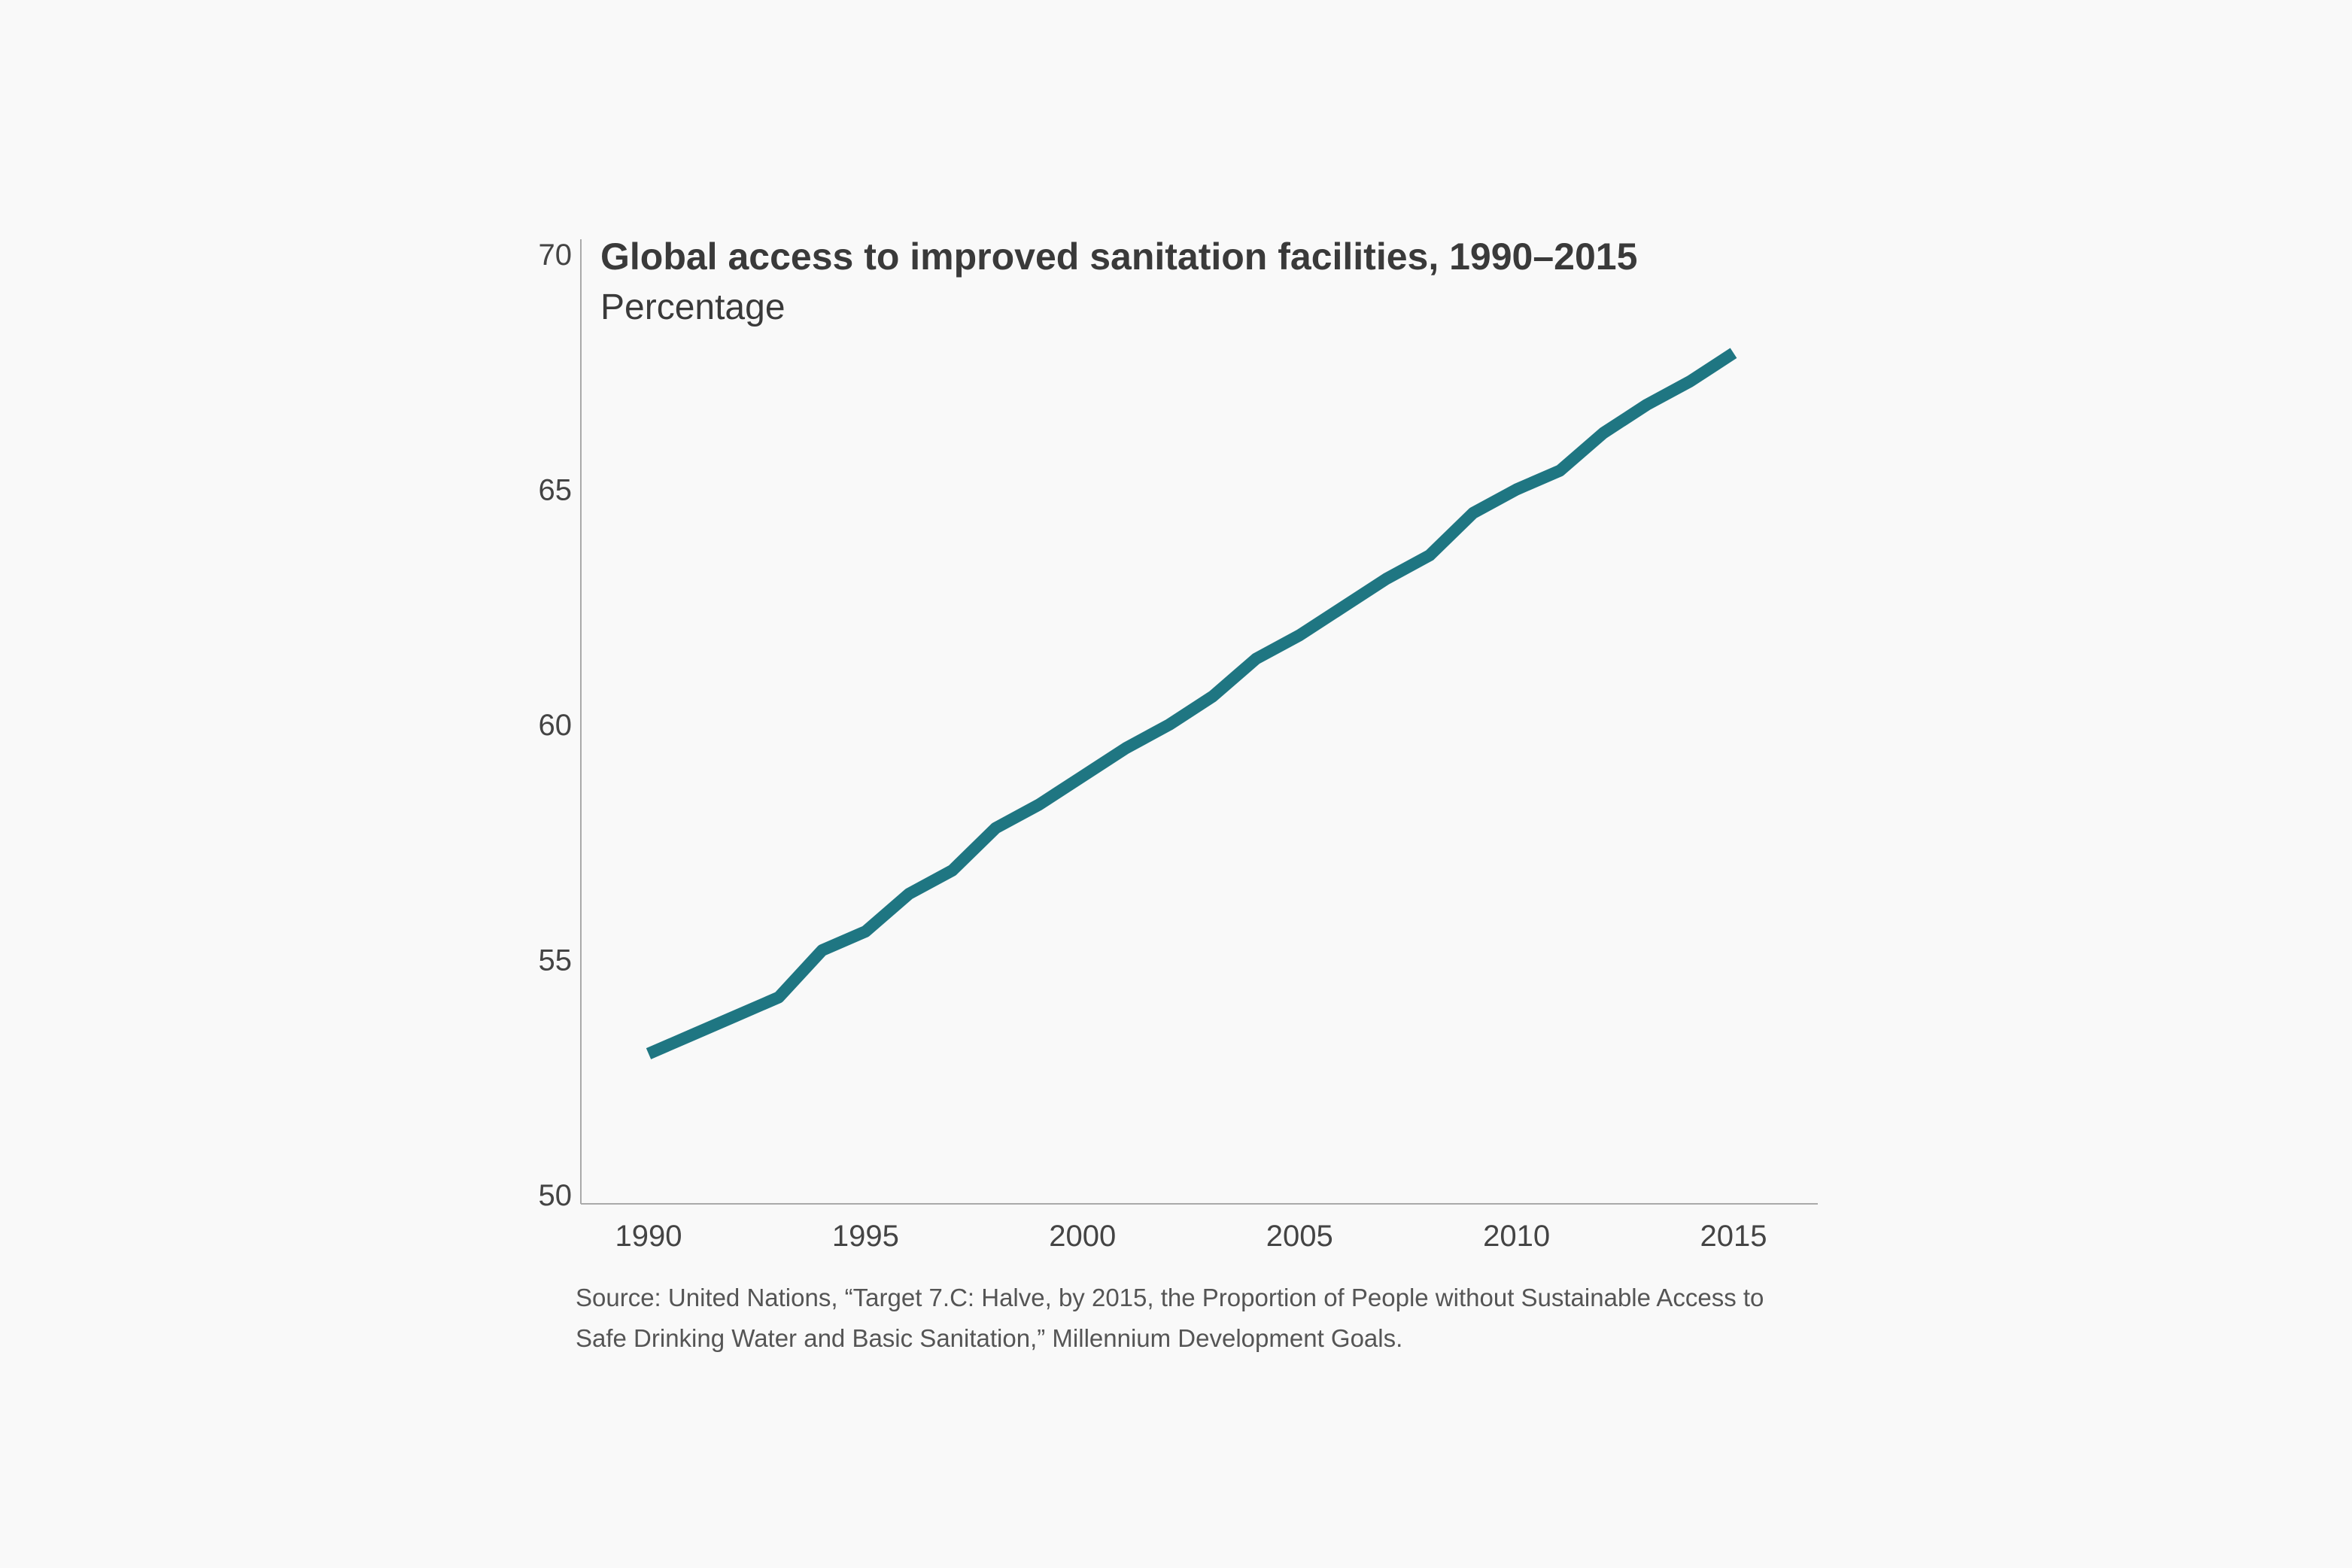  What do you see at coordinates (1516, 1236) in the screenshot?
I see `x-tick-label: 2010` at bounding box center [1516, 1236].